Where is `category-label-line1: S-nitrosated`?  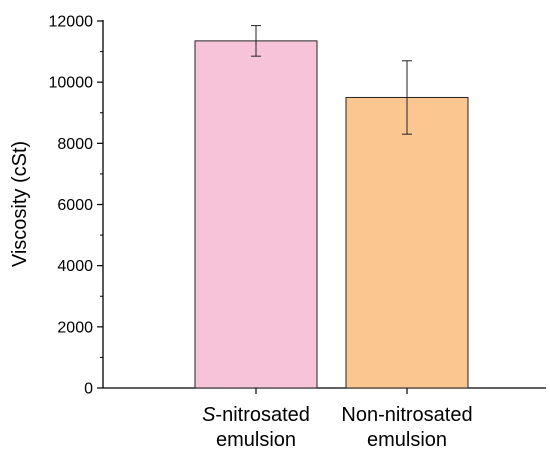 category-label-line1: S-nitrosated is located at coordinates (256, 415).